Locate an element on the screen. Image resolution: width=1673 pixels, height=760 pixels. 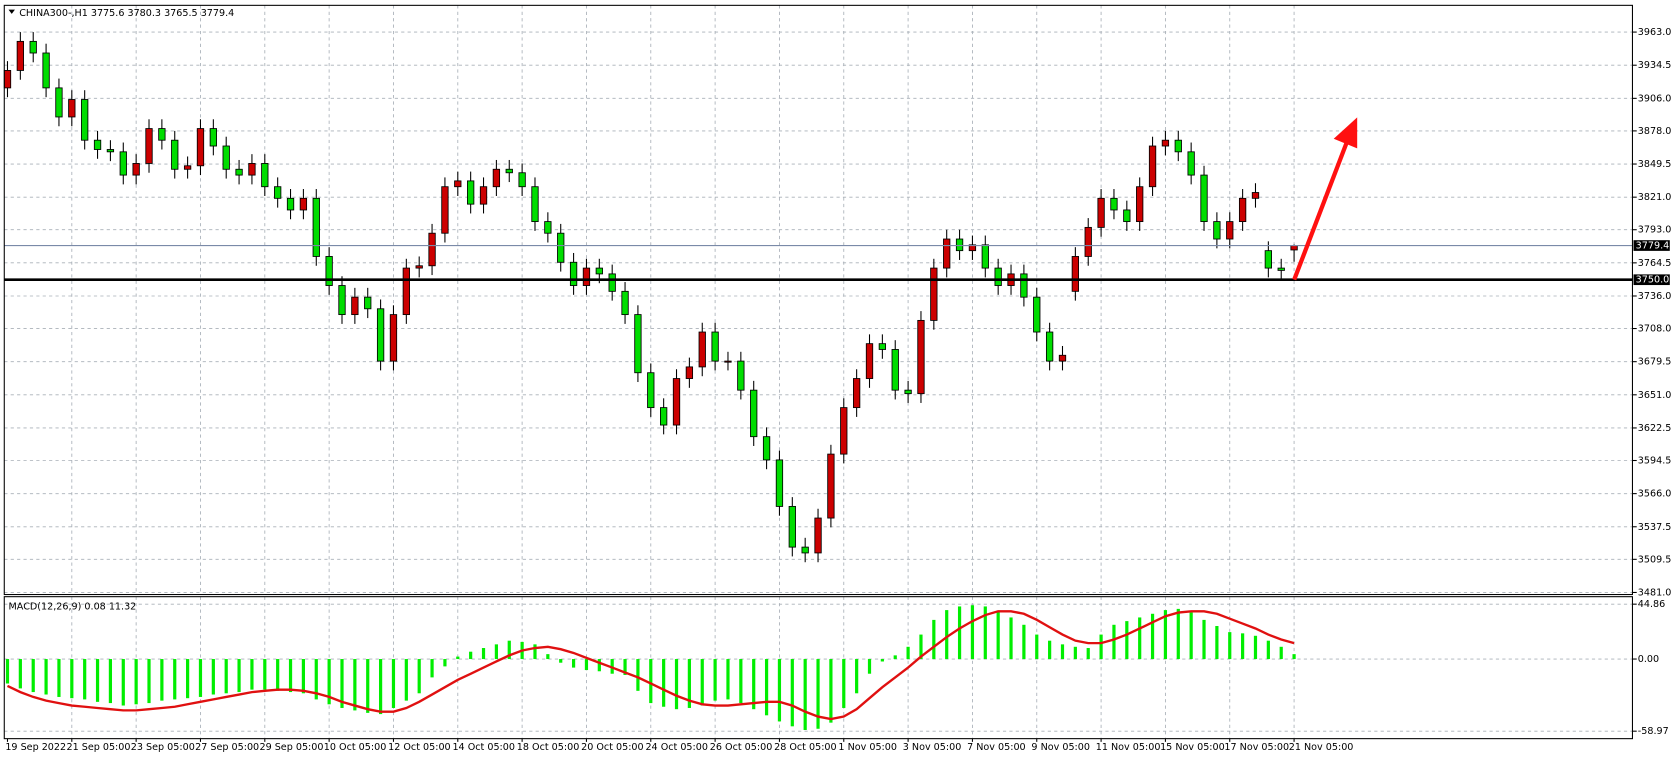
menu-triangle is located at coordinates (11, 11).